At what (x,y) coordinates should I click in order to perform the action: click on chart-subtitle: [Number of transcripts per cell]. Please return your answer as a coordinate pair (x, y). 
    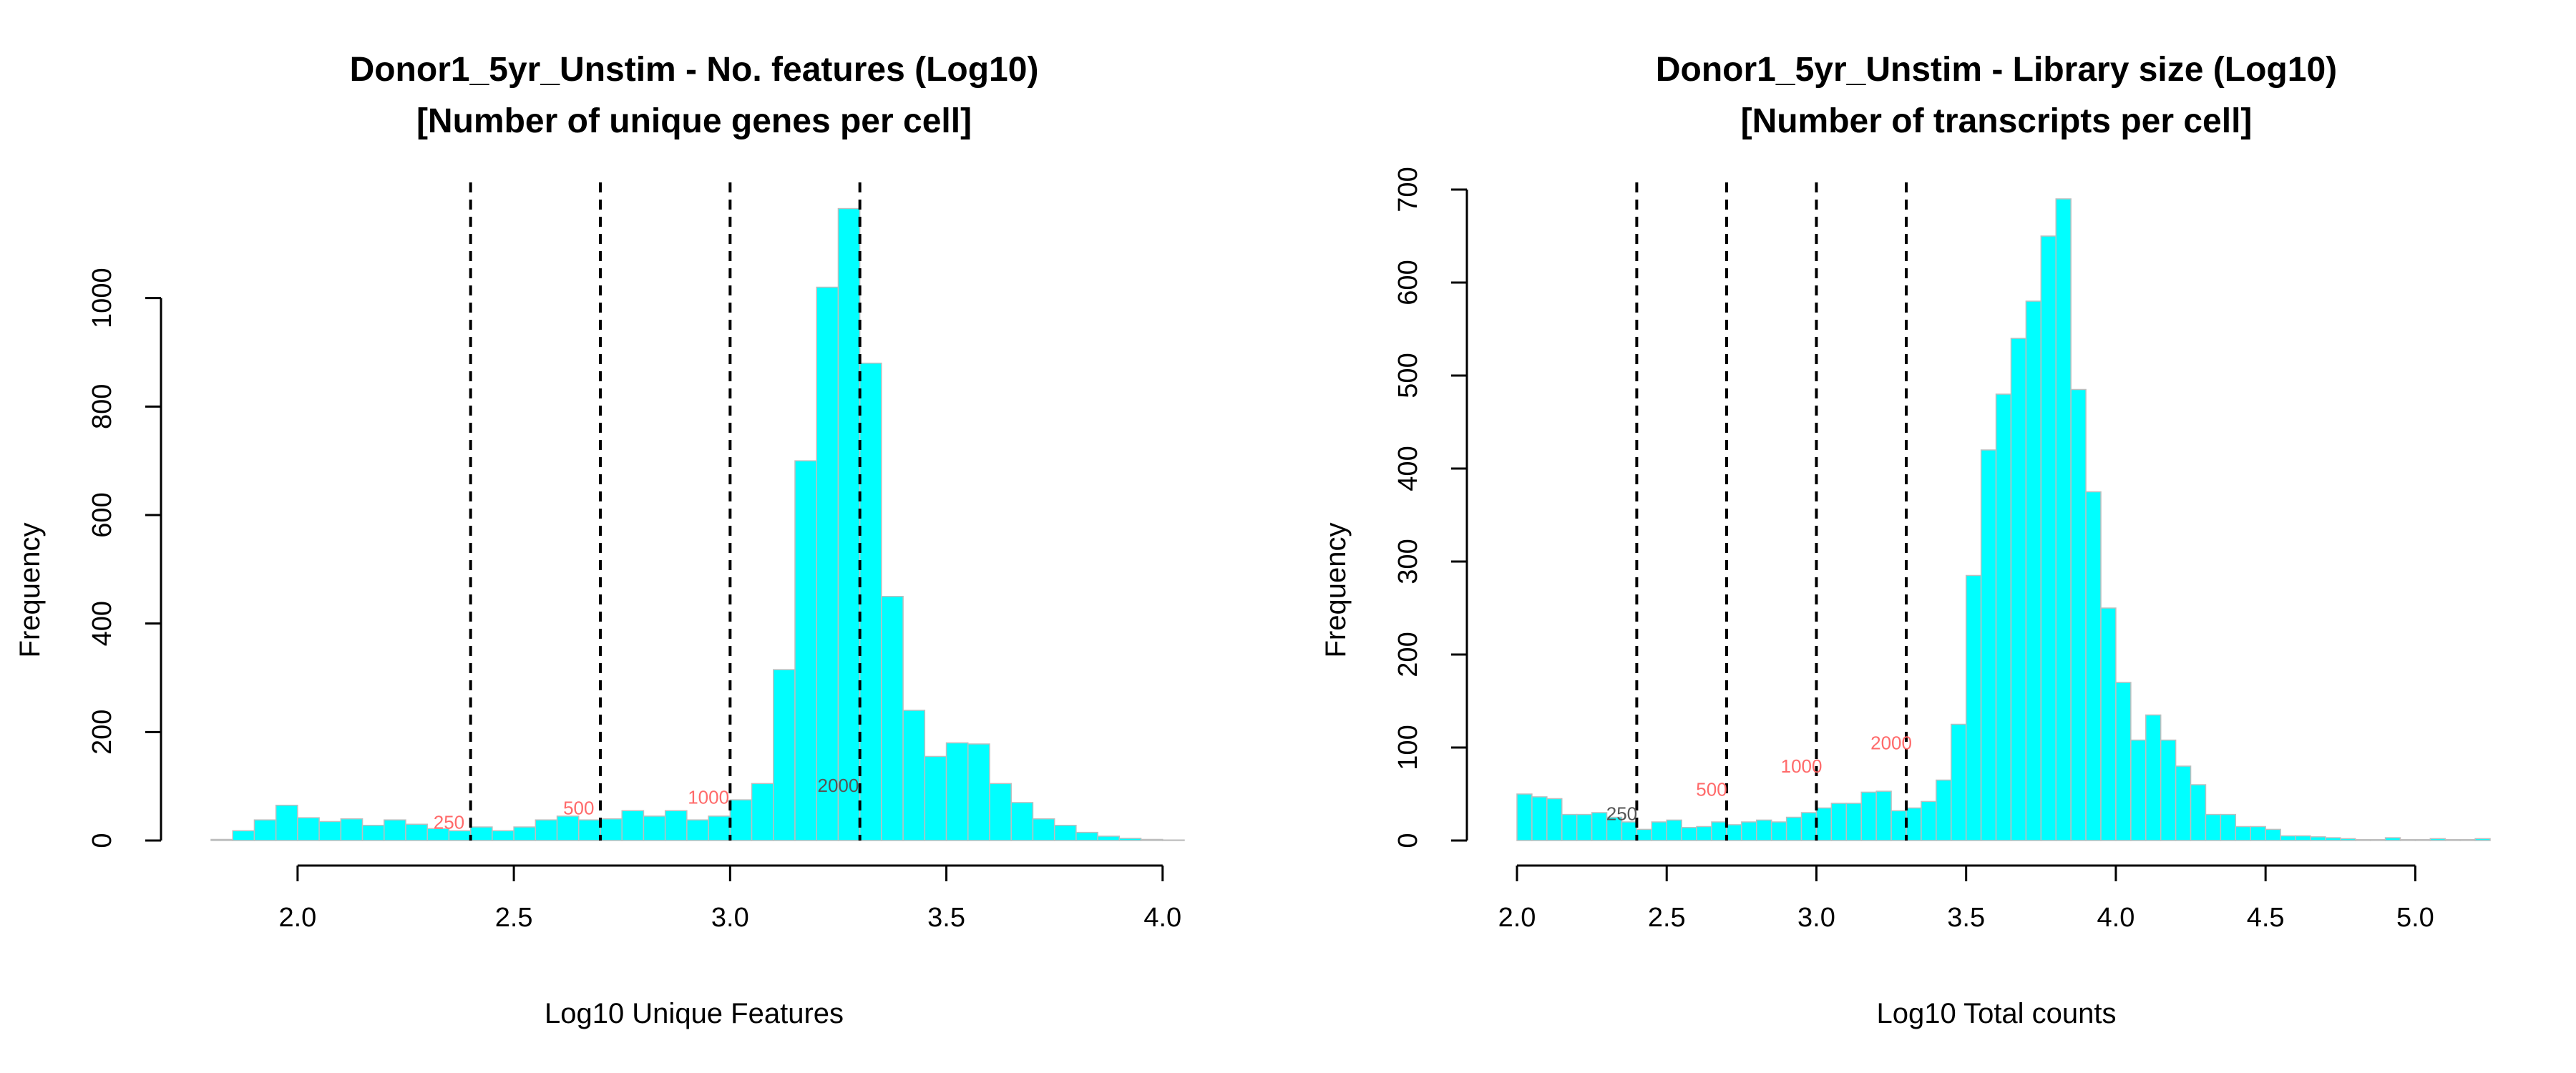
    Looking at the image, I should click on (1997, 121).